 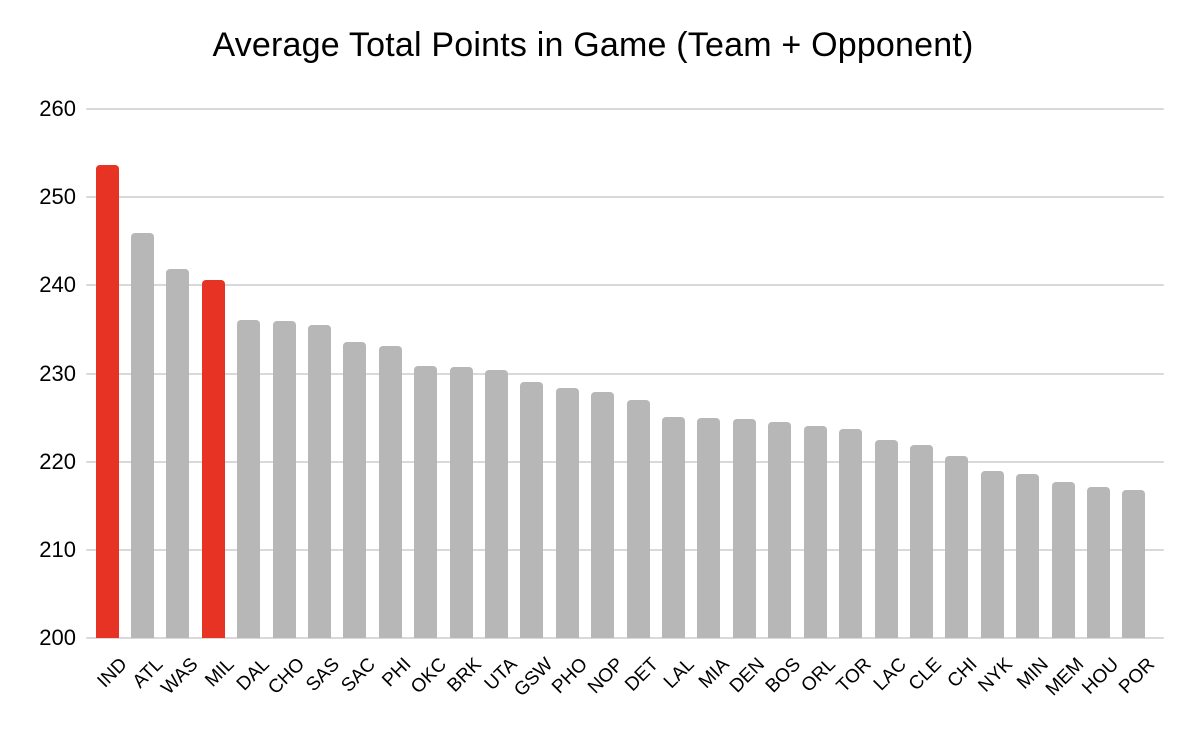 What do you see at coordinates (567, 512) in the screenshot?
I see `bar-PHO` at bounding box center [567, 512].